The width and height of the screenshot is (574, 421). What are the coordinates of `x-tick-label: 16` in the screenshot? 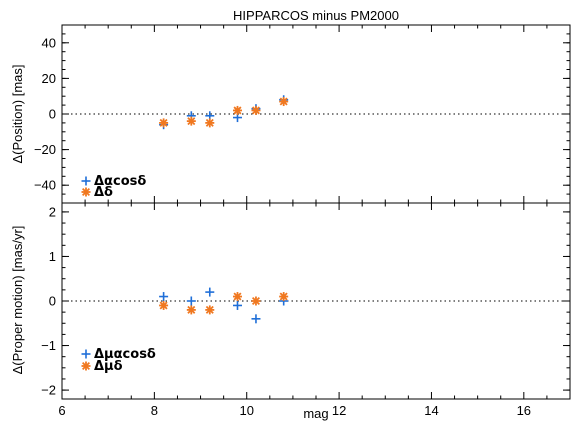 It's located at (524, 410).